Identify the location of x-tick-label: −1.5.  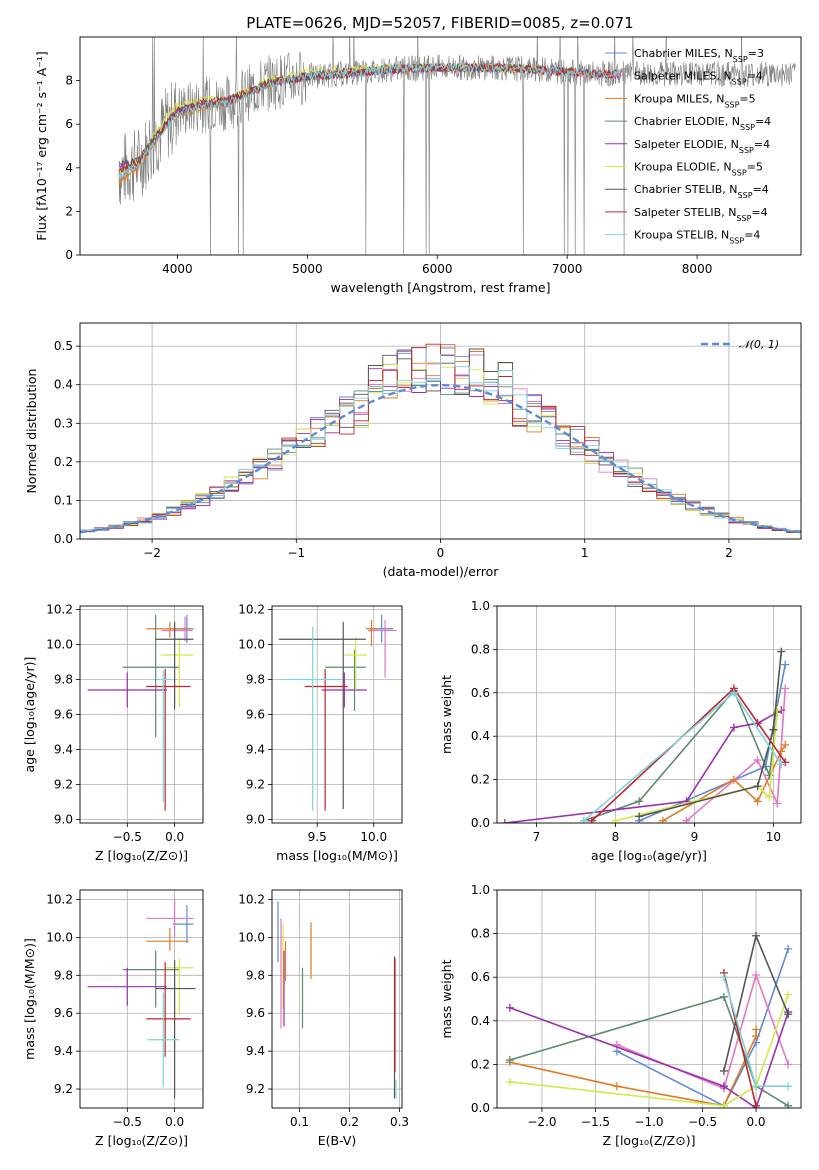
(595, 1122).